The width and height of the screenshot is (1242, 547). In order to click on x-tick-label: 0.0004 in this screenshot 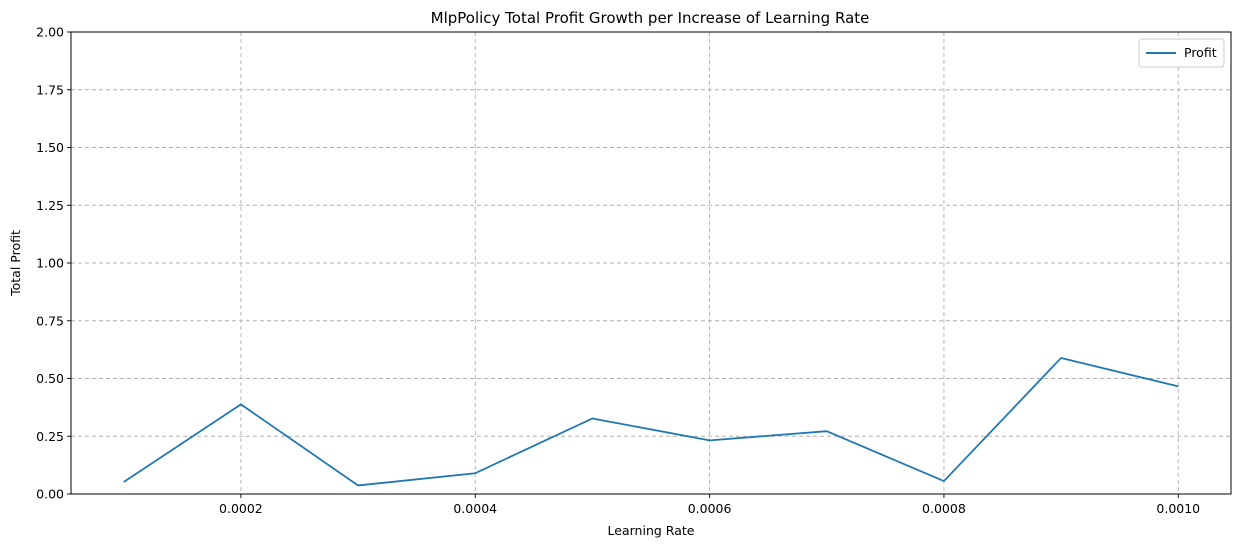, I will do `click(475, 508)`.